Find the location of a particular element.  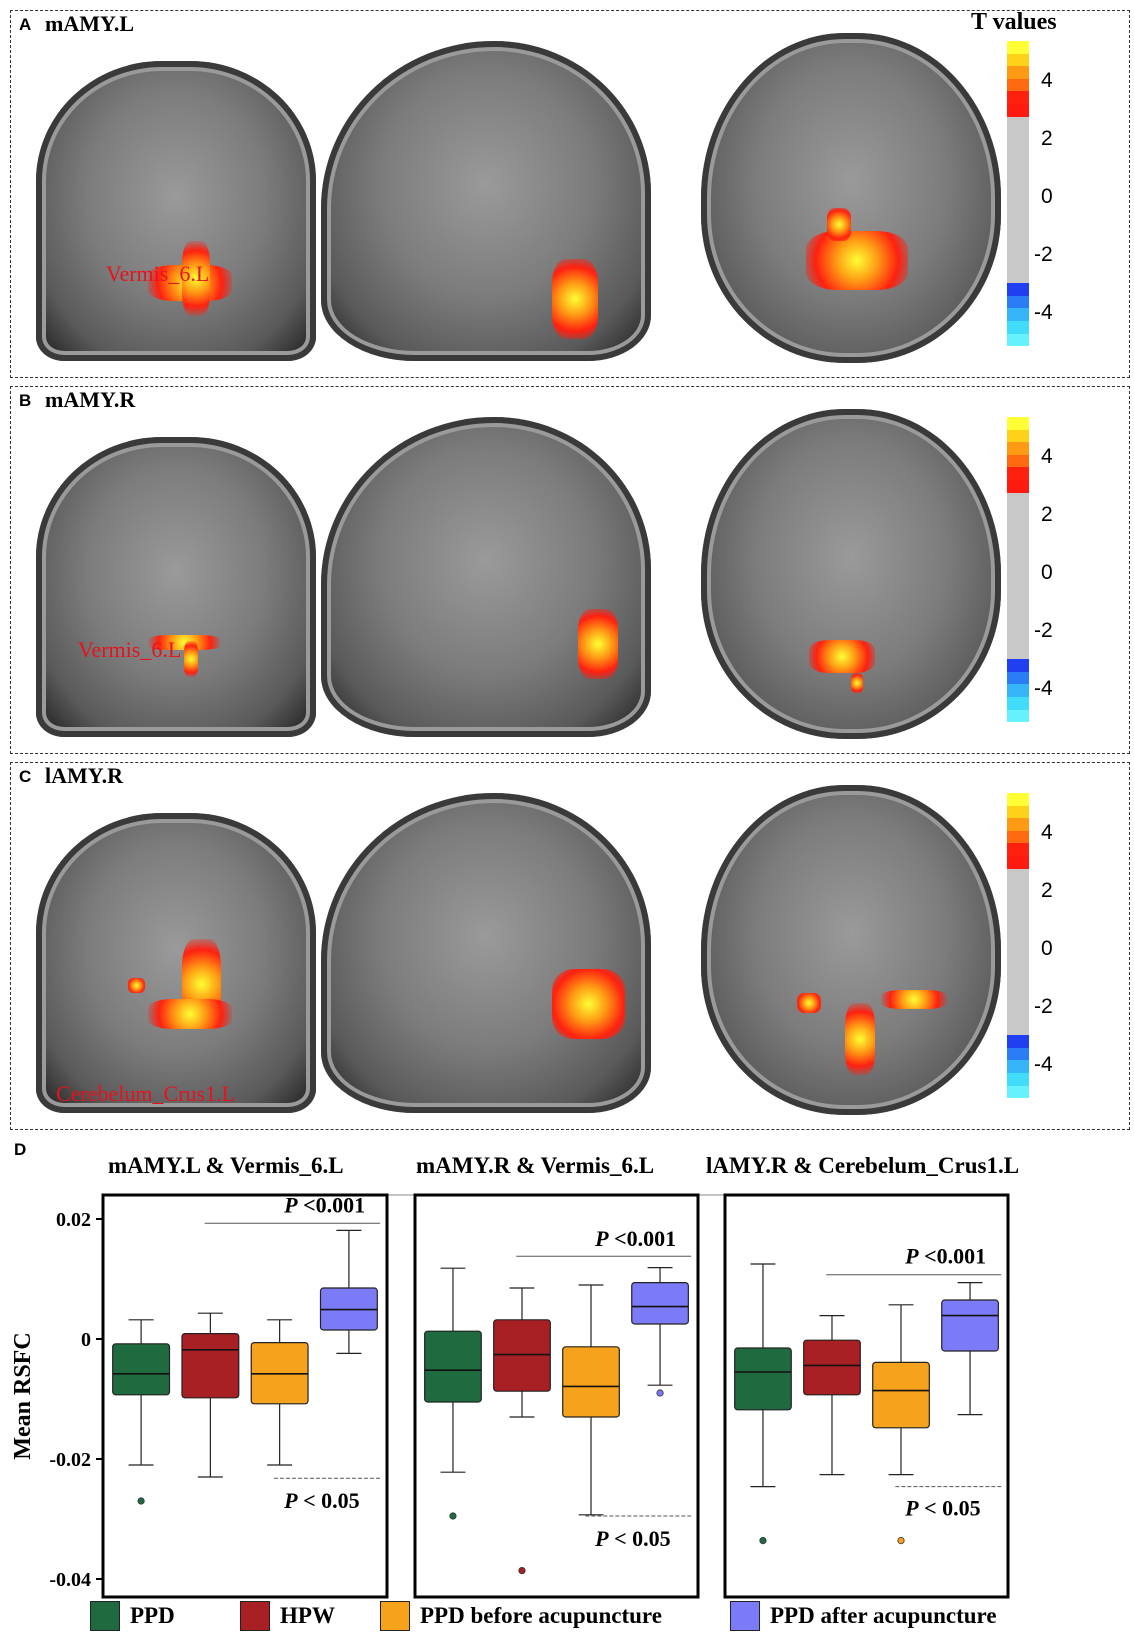

colorbar-title: T values is located at coordinates (1014, 22).